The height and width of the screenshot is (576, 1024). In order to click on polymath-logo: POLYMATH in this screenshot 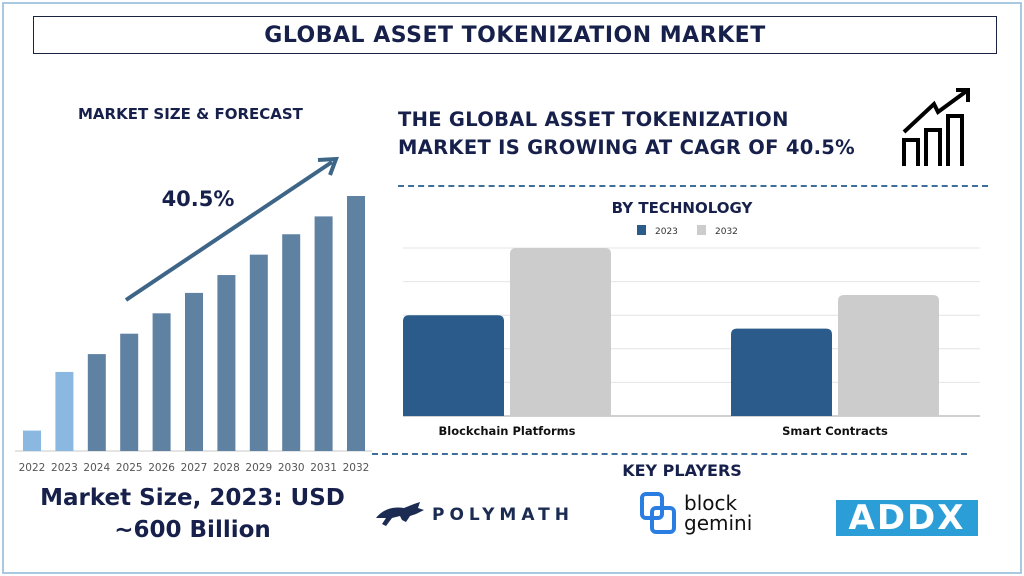, I will do `click(474, 515)`.